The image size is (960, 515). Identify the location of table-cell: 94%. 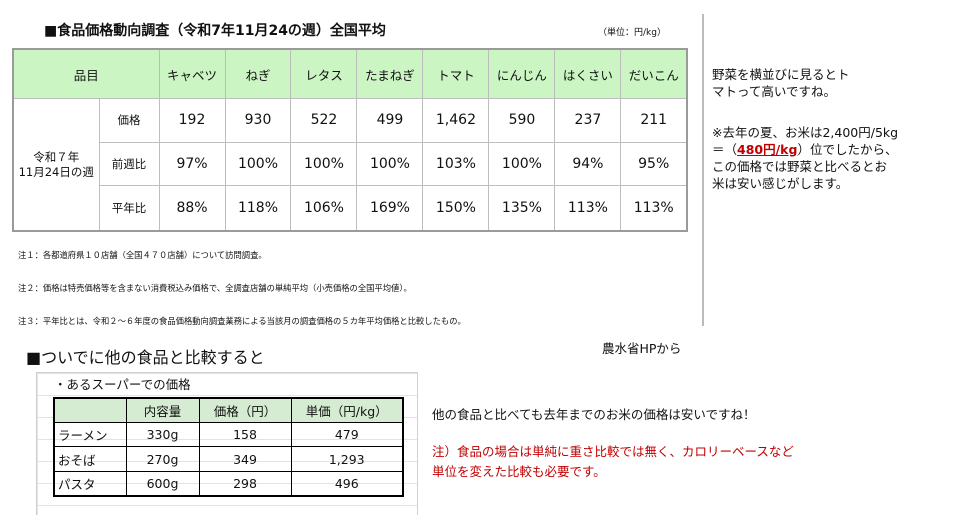
(588, 164).